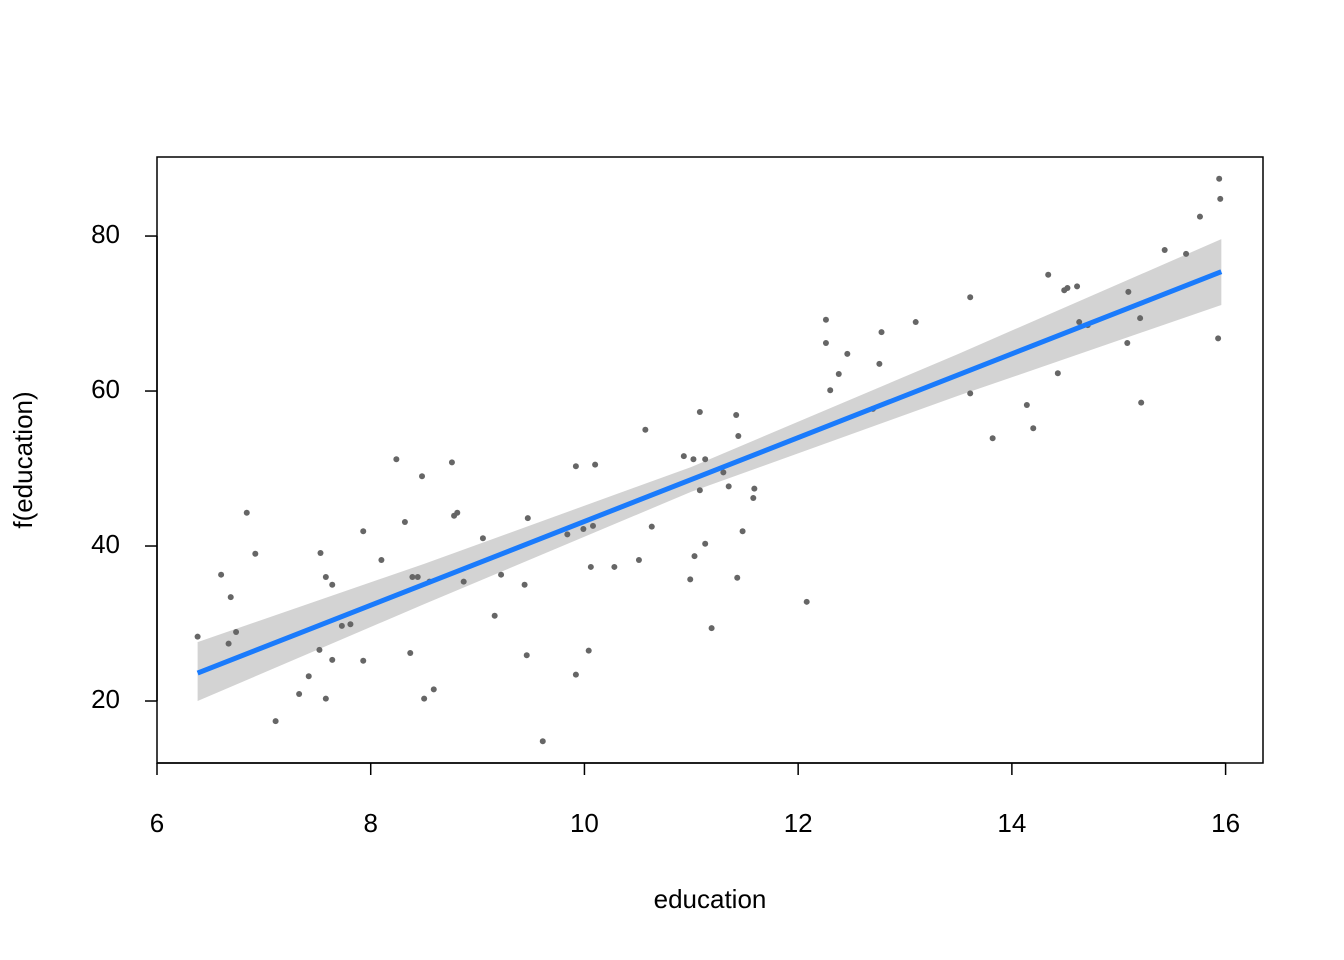 The image size is (1344, 960). Describe the element at coordinates (23, 459) in the screenshot. I see `y-axis-label: f(education)` at that location.